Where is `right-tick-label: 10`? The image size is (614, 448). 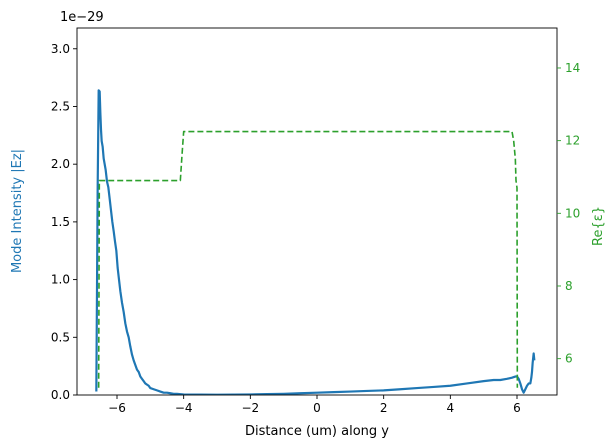
right-tick-label: 10 is located at coordinates (572, 213).